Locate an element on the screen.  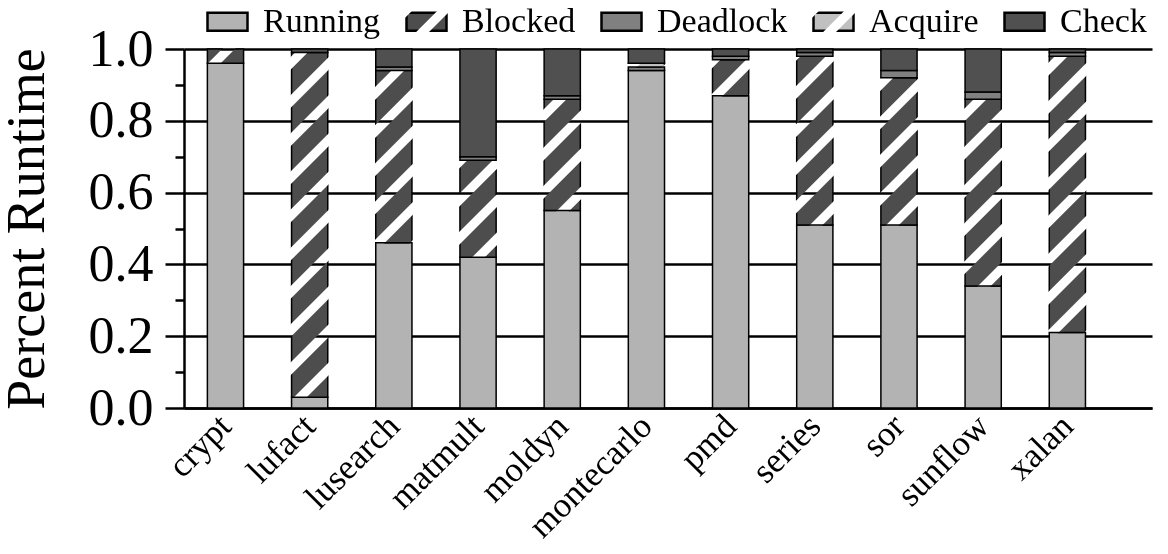
legend-label: Blocked is located at coordinates (519, 20).